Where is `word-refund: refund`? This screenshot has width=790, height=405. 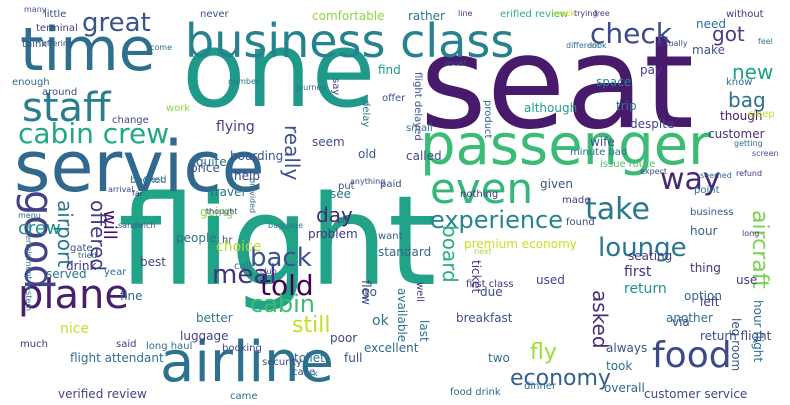
word-refund: refund is located at coordinates (749, 173).